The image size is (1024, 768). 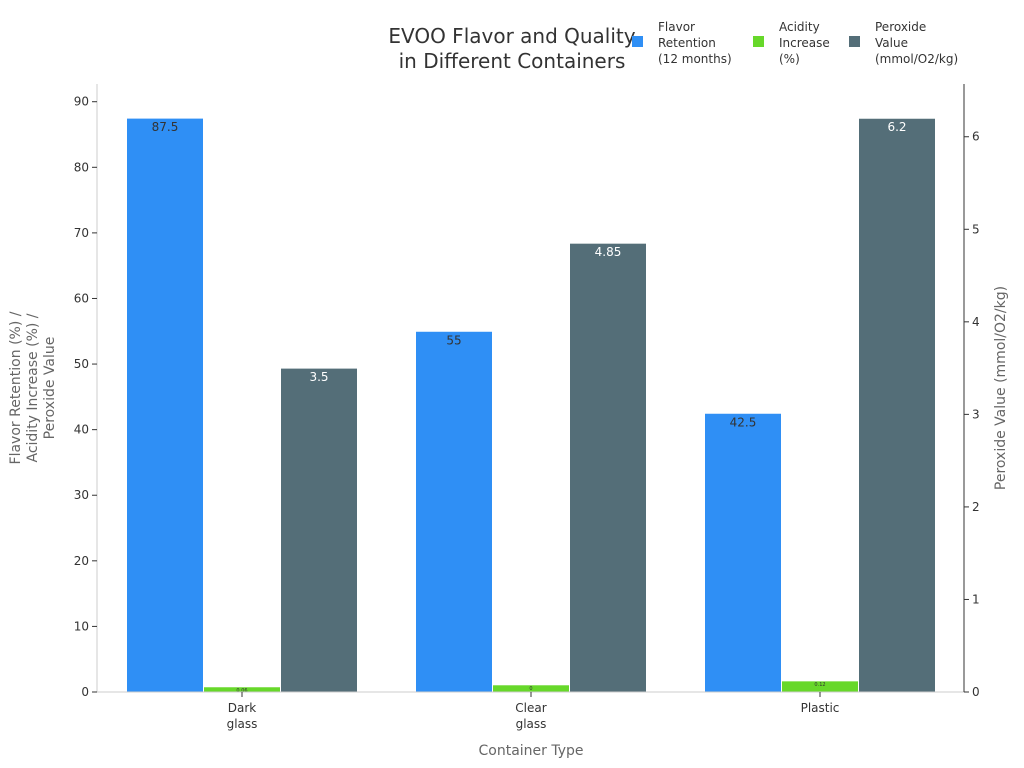 What do you see at coordinates (900, 27) in the screenshot?
I see `legend-label: Peroxide` at bounding box center [900, 27].